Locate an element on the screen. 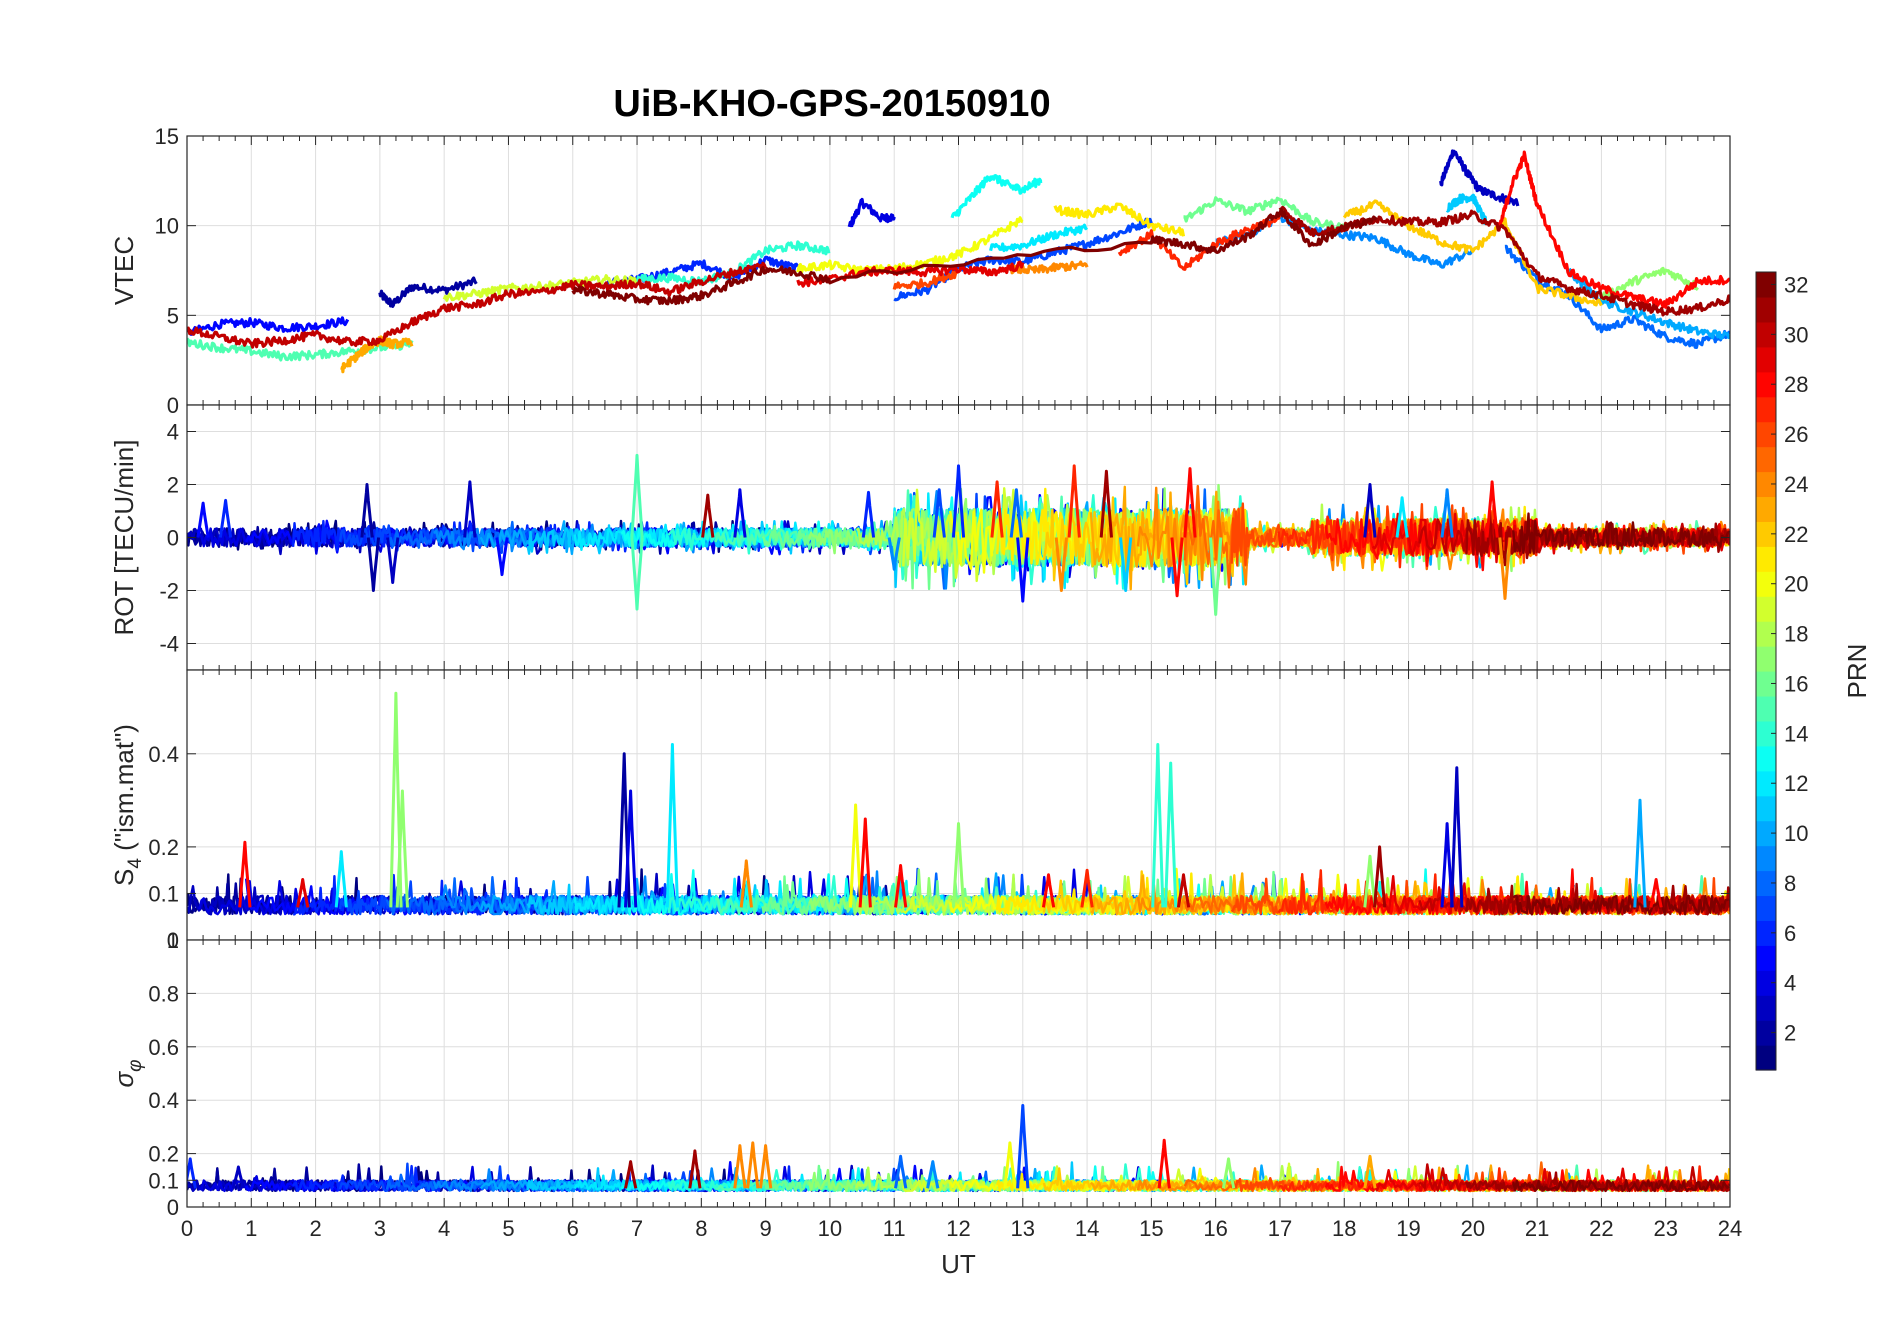 This screenshot has height=1330, width=1902. x-tick-label: 16 is located at coordinates (1215, 1228).